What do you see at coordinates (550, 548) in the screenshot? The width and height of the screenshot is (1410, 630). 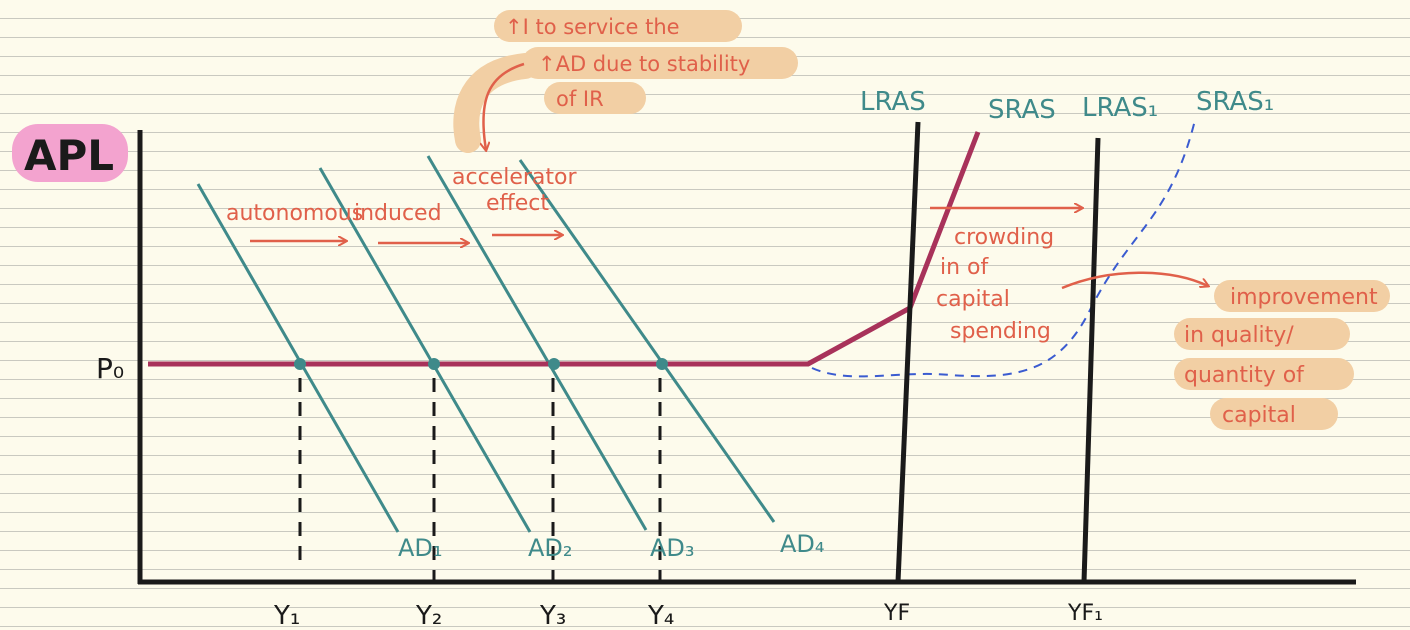 I see `ad2-label: AD₂` at bounding box center [550, 548].